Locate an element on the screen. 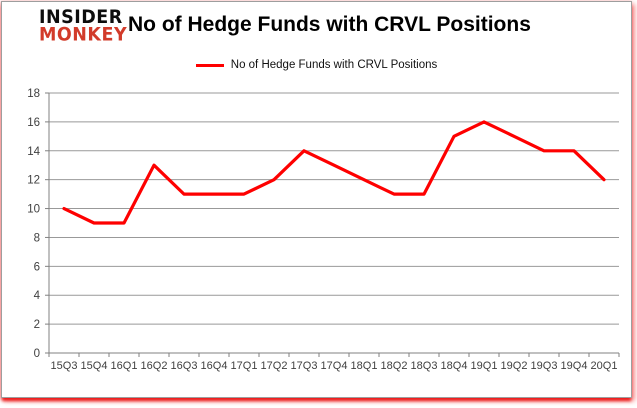 The height and width of the screenshot is (408, 637). x-tick-label: 15Q3 is located at coordinates (64, 366).